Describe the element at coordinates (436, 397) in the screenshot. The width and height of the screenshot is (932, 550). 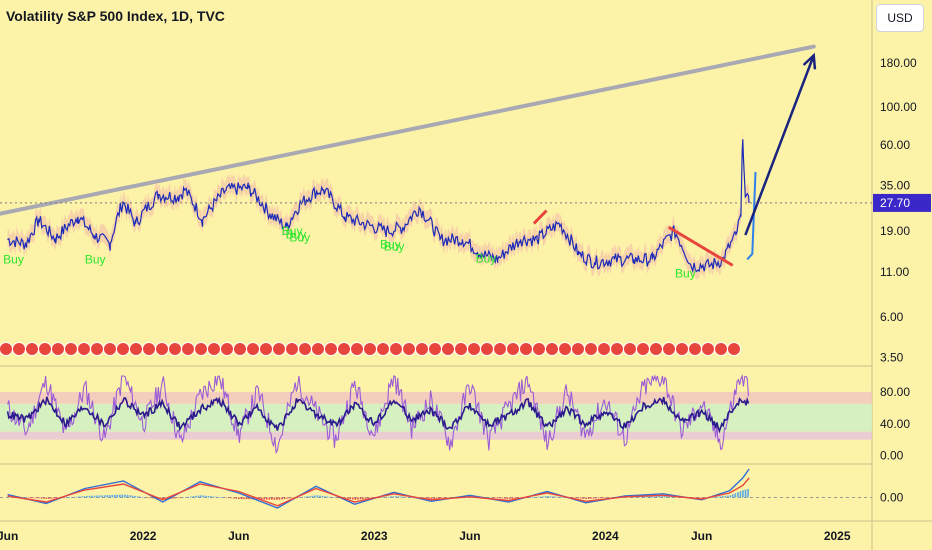
I see `oscillator-band` at that location.